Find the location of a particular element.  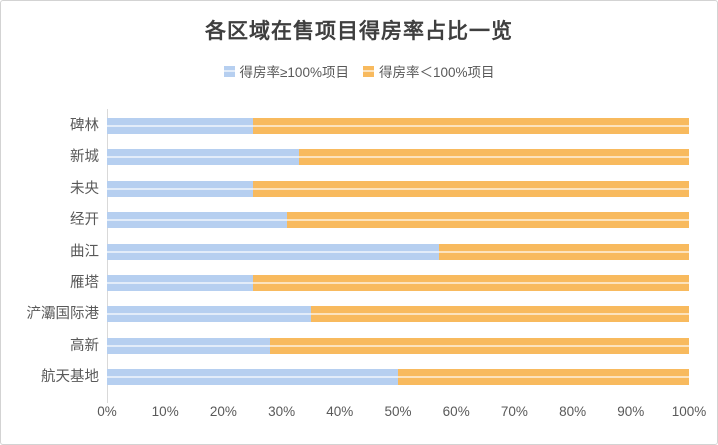

x-axis-tick-label: 100% is located at coordinates (689, 411).